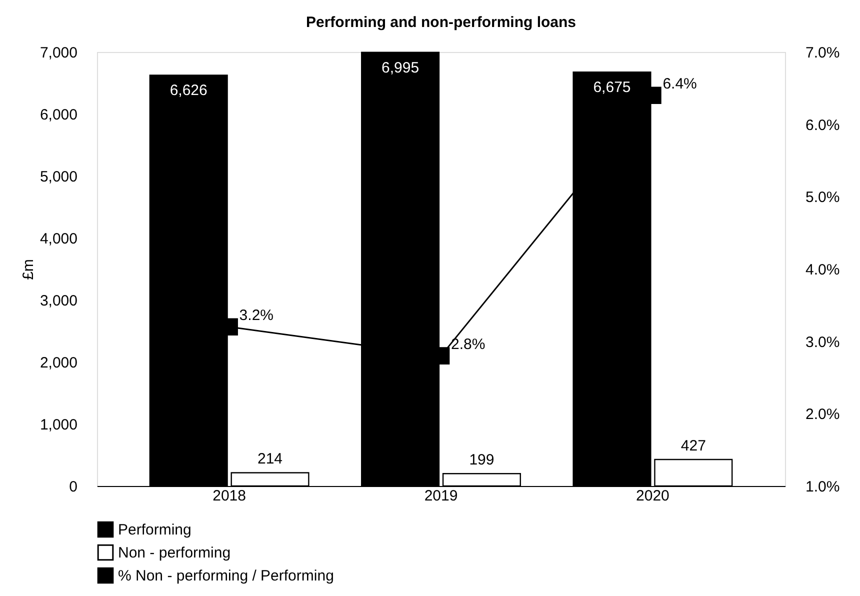 The height and width of the screenshot is (596, 860). Describe the element at coordinates (693, 446) in the screenshot. I see `data-label: 427` at that location.